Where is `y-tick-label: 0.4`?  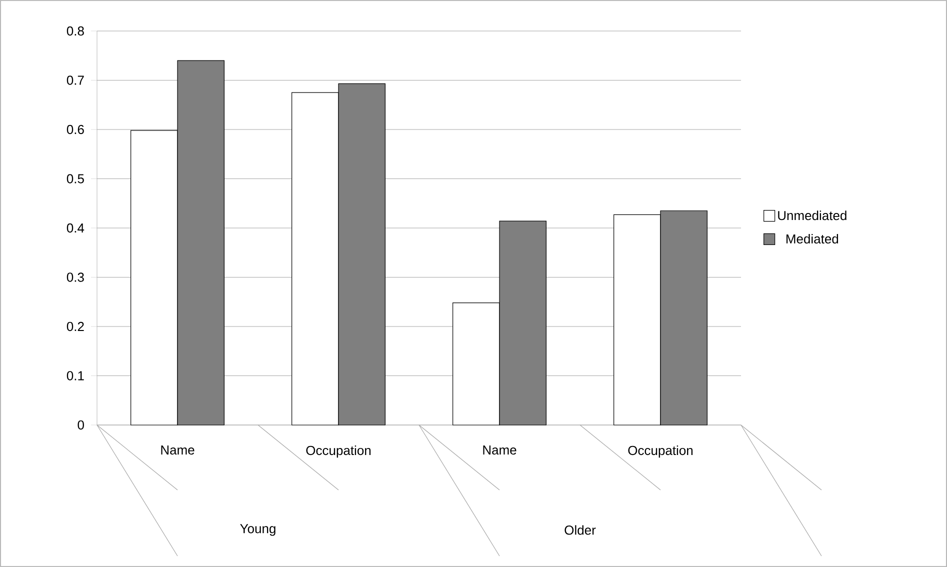 y-tick-label: 0.4 is located at coordinates (75, 228).